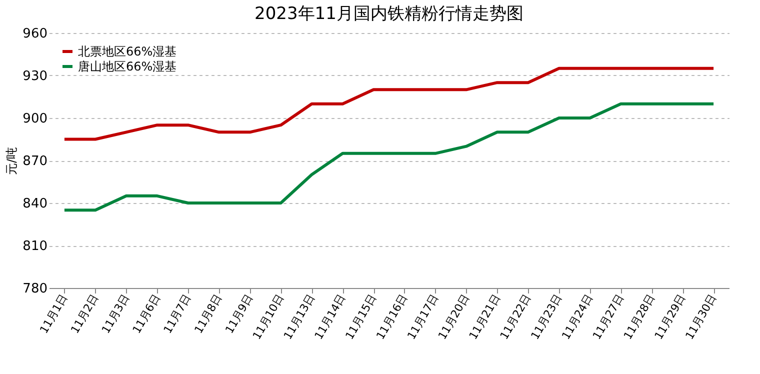 The image size is (760, 374). What do you see at coordinates (35, 246) in the screenshot?
I see `y-tick-label: 810` at bounding box center [35, 246].